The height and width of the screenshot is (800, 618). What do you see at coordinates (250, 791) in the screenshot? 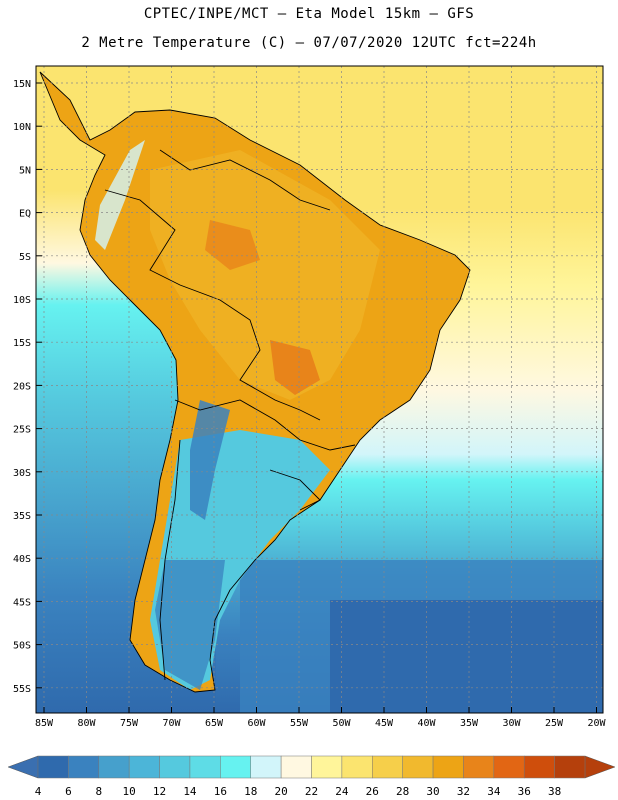
I see `colorbar-label: 18` at bounding box center [250, 791].